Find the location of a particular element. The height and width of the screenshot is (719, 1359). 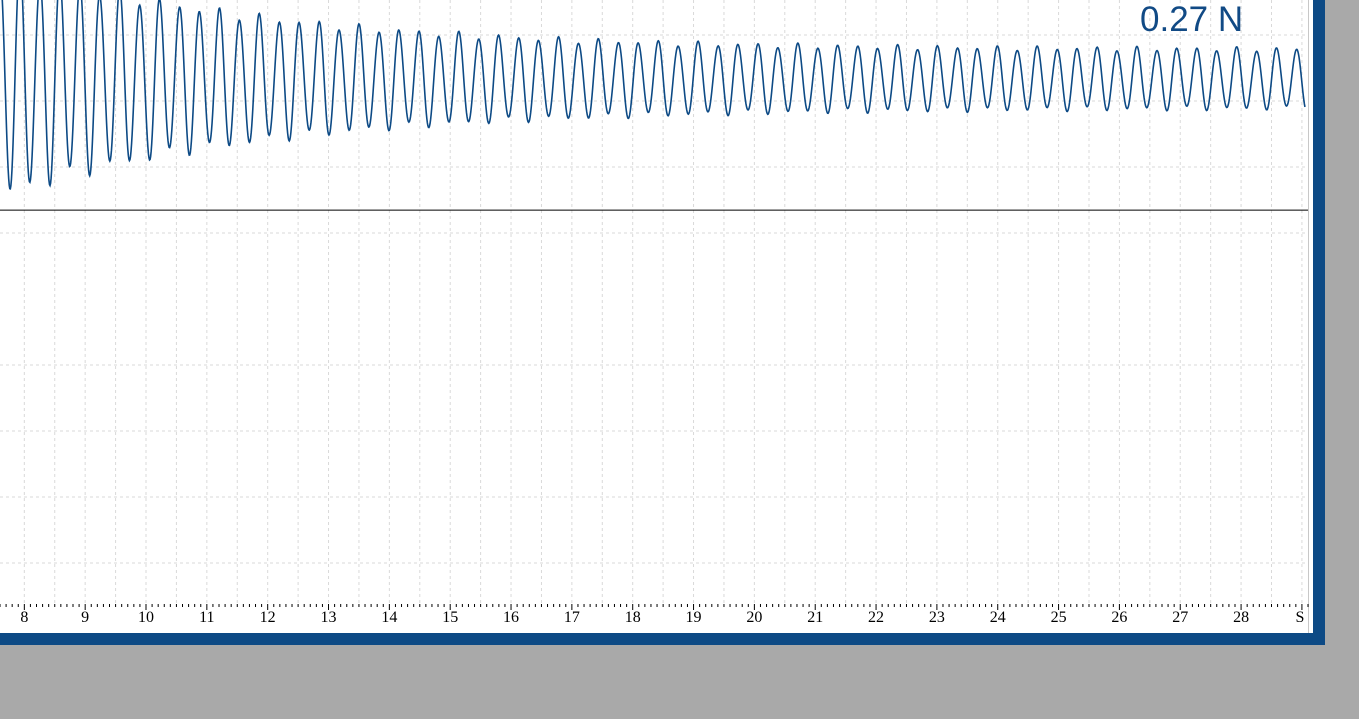

x-tick-label: 18 is located at coordinates (633, 617).